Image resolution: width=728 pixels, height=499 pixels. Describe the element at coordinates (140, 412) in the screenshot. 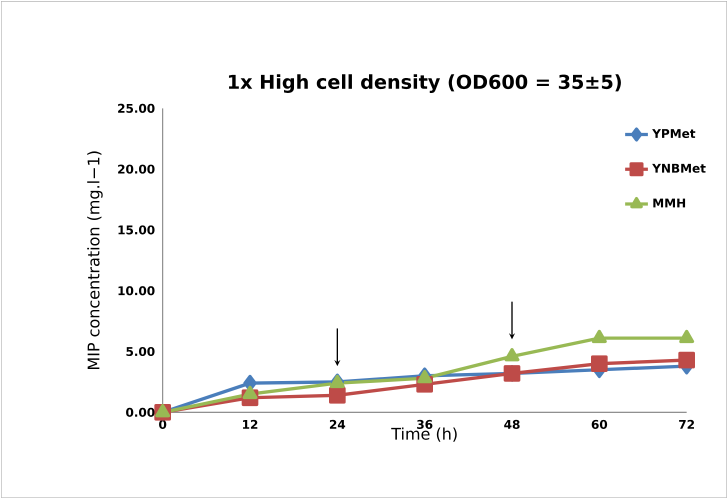

I see `y-tick-label: 0.00` at that location.